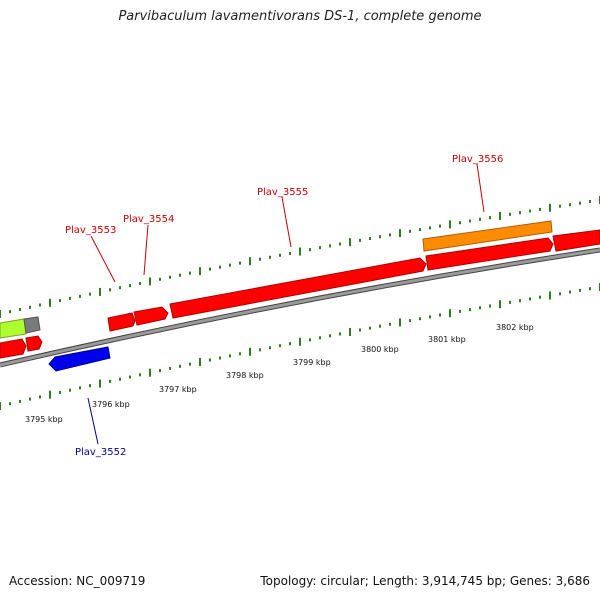 The image size is (600, 600). Describe the element at coordinates (121, 322) in the screenshot. I see `gene-plav3553` at that location.